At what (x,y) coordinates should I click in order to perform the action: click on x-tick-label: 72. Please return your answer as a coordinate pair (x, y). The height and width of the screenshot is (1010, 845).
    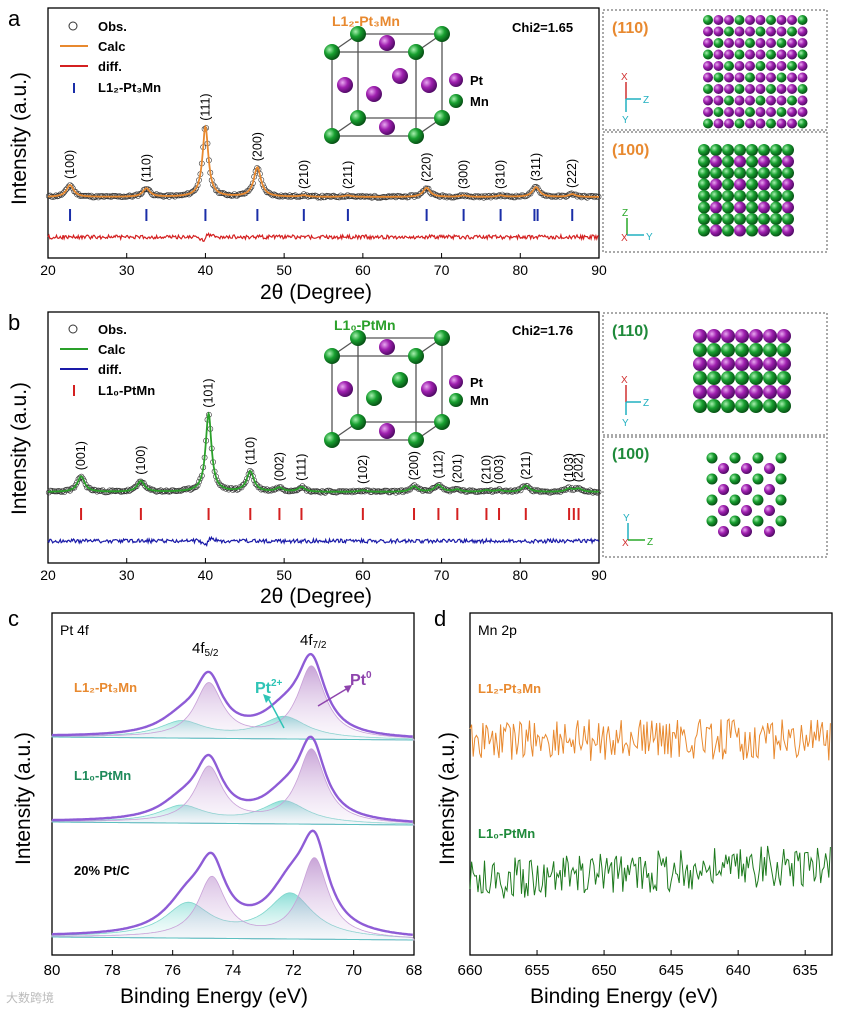
    Looking at the image, I should click on (293, 970).